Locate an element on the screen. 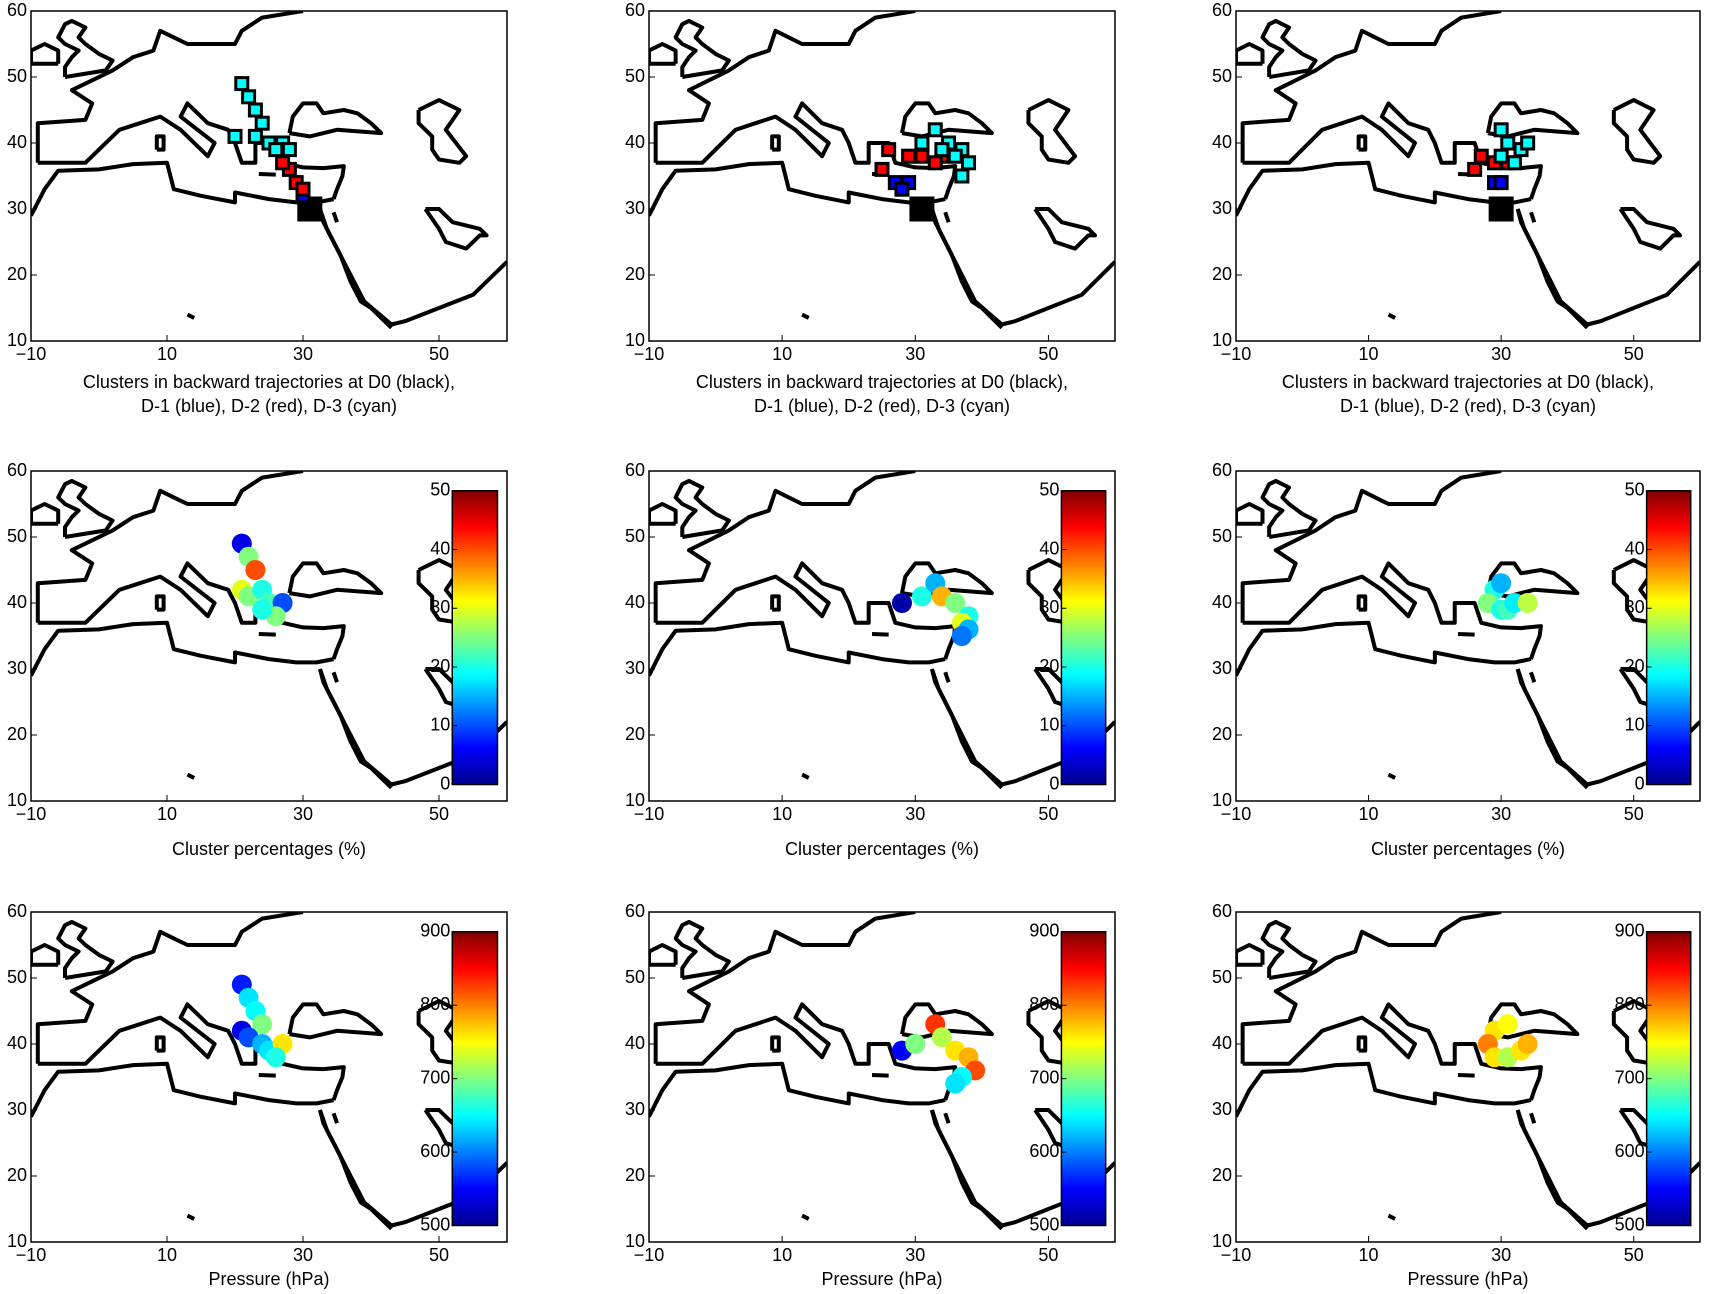  x-tick-label: 10 is located at coordinates (782, 1255).